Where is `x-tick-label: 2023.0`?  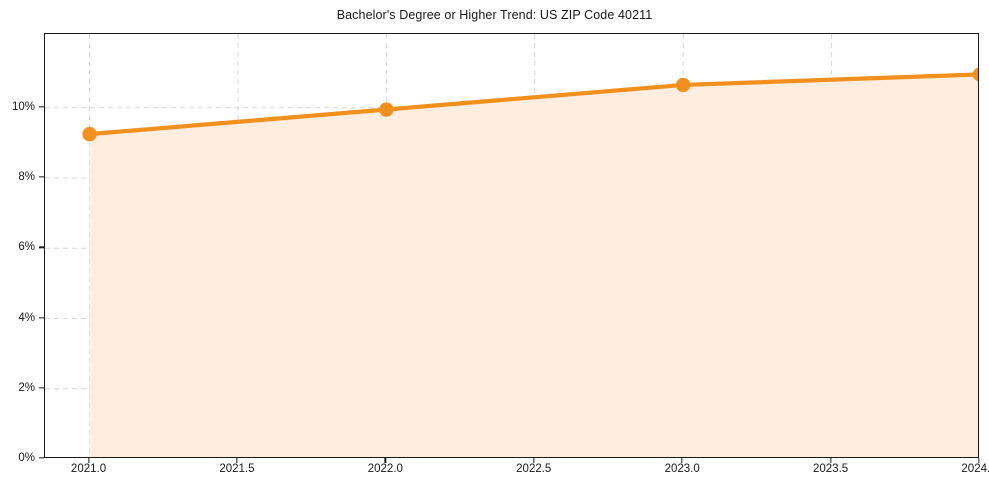
x-tick-label: 2023.0 is located at coordinates (682, 469).